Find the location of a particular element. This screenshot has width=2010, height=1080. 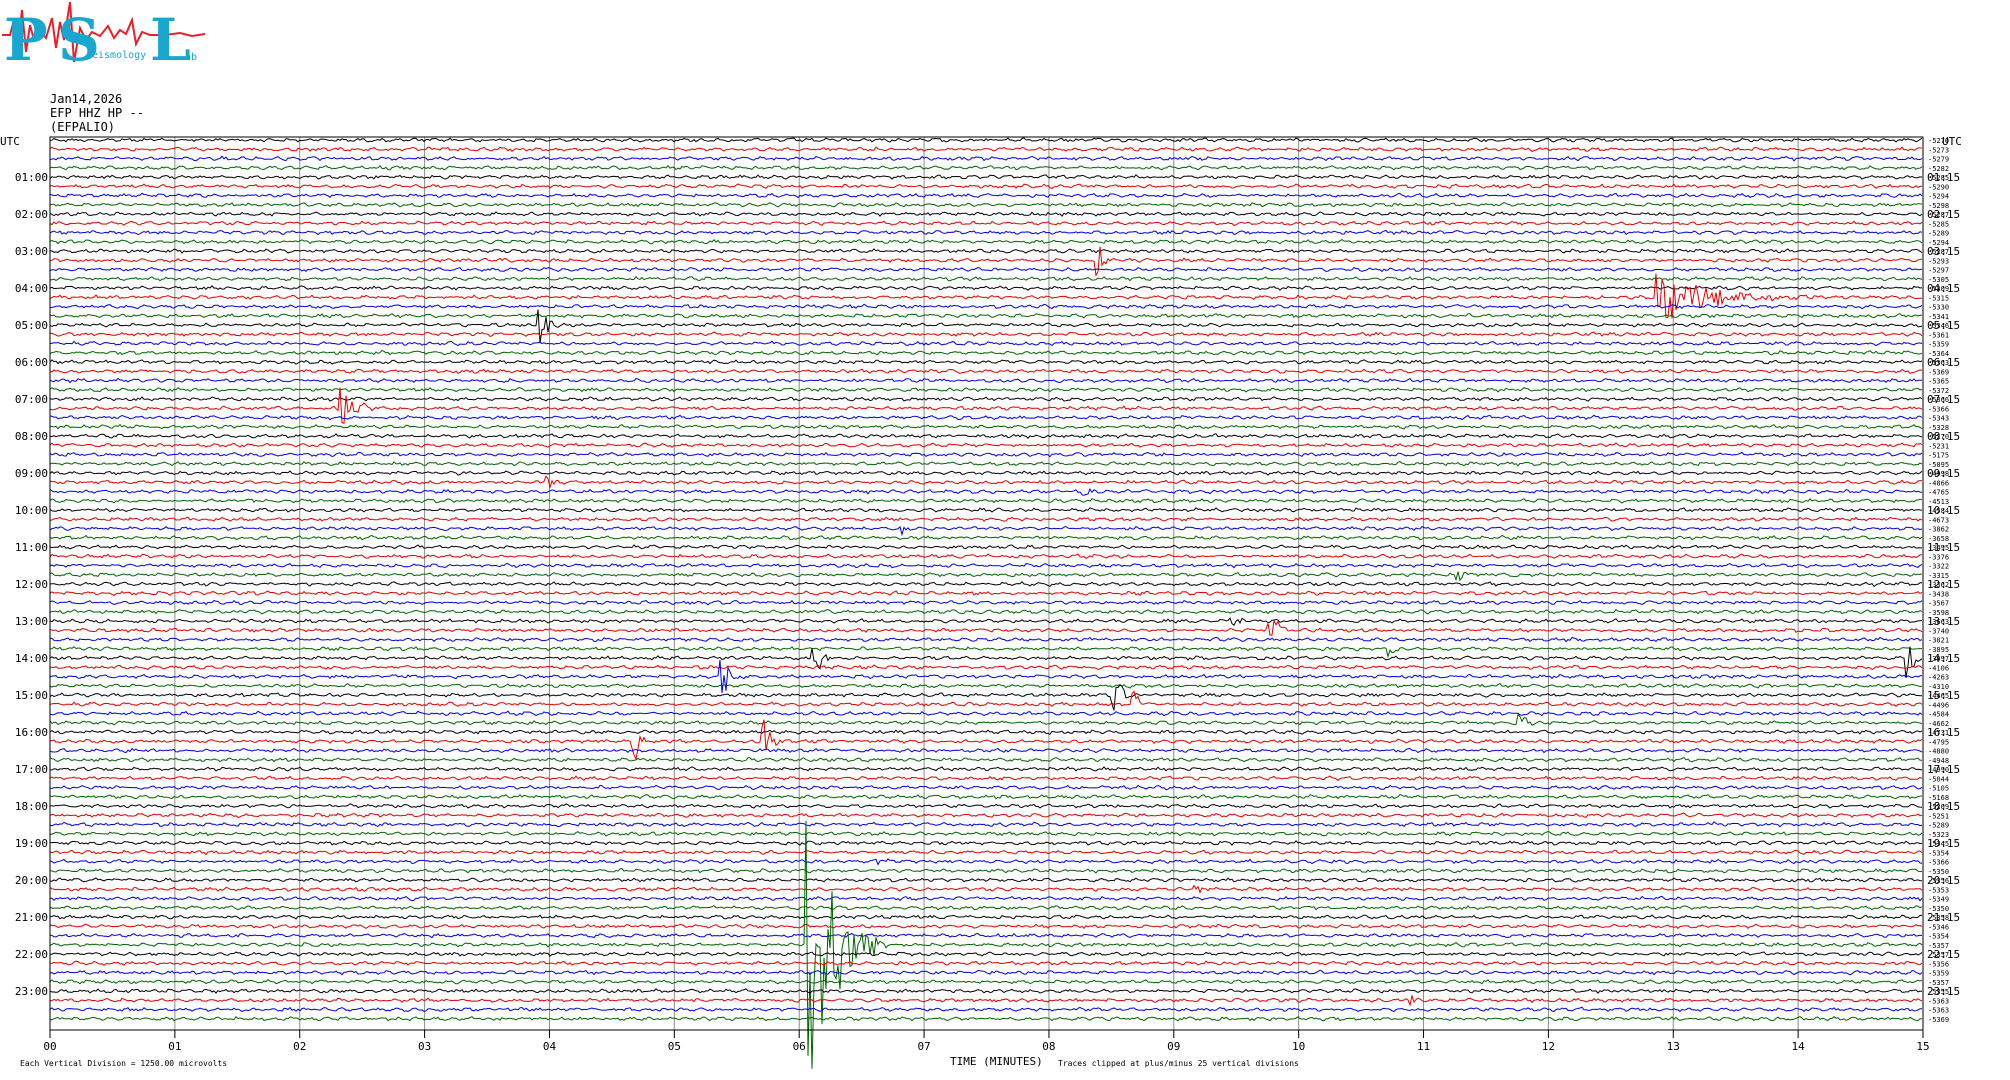

hour-label-right: 18:15 is located at coordinates (1943, 806).